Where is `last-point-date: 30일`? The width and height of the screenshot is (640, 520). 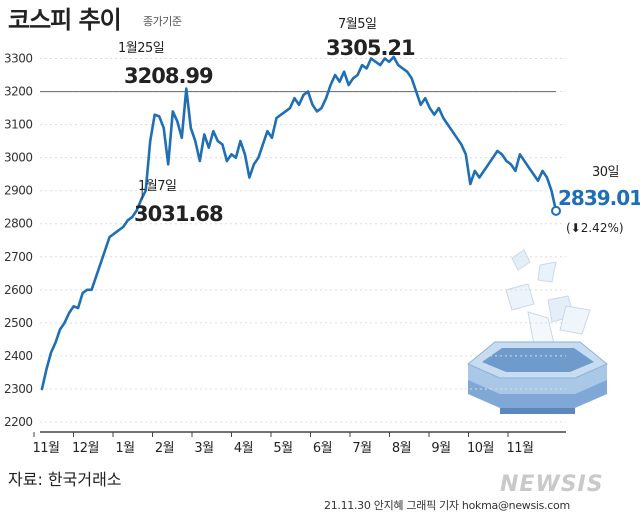
last-point-date: 30일 is located at coordinates (606, 172).